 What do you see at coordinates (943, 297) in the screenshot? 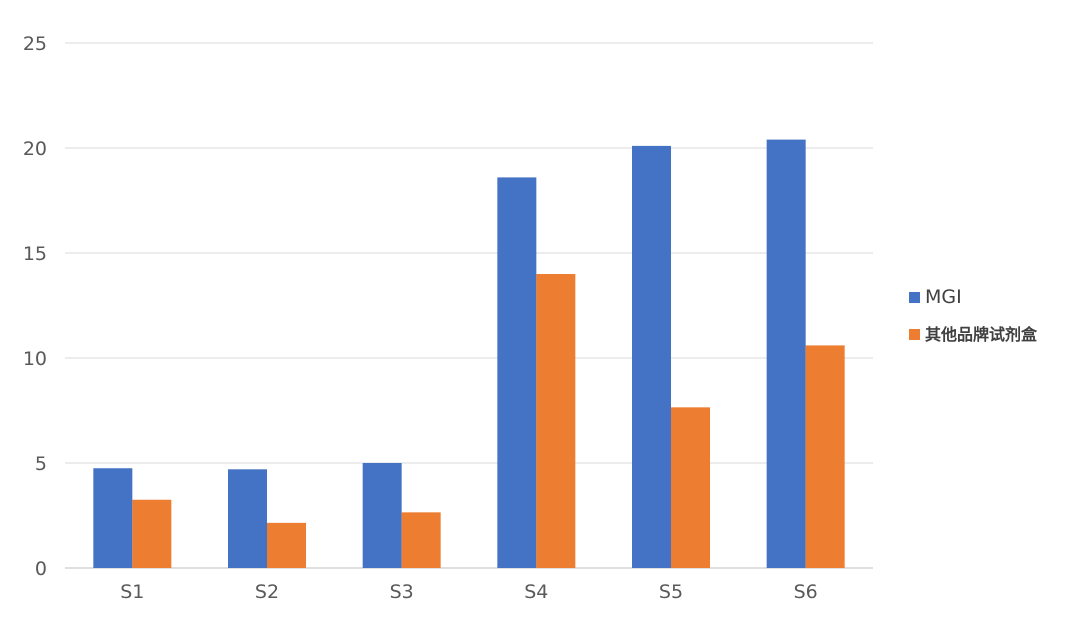
I see `legend-label: MGI` at bounding box center [943, 297].